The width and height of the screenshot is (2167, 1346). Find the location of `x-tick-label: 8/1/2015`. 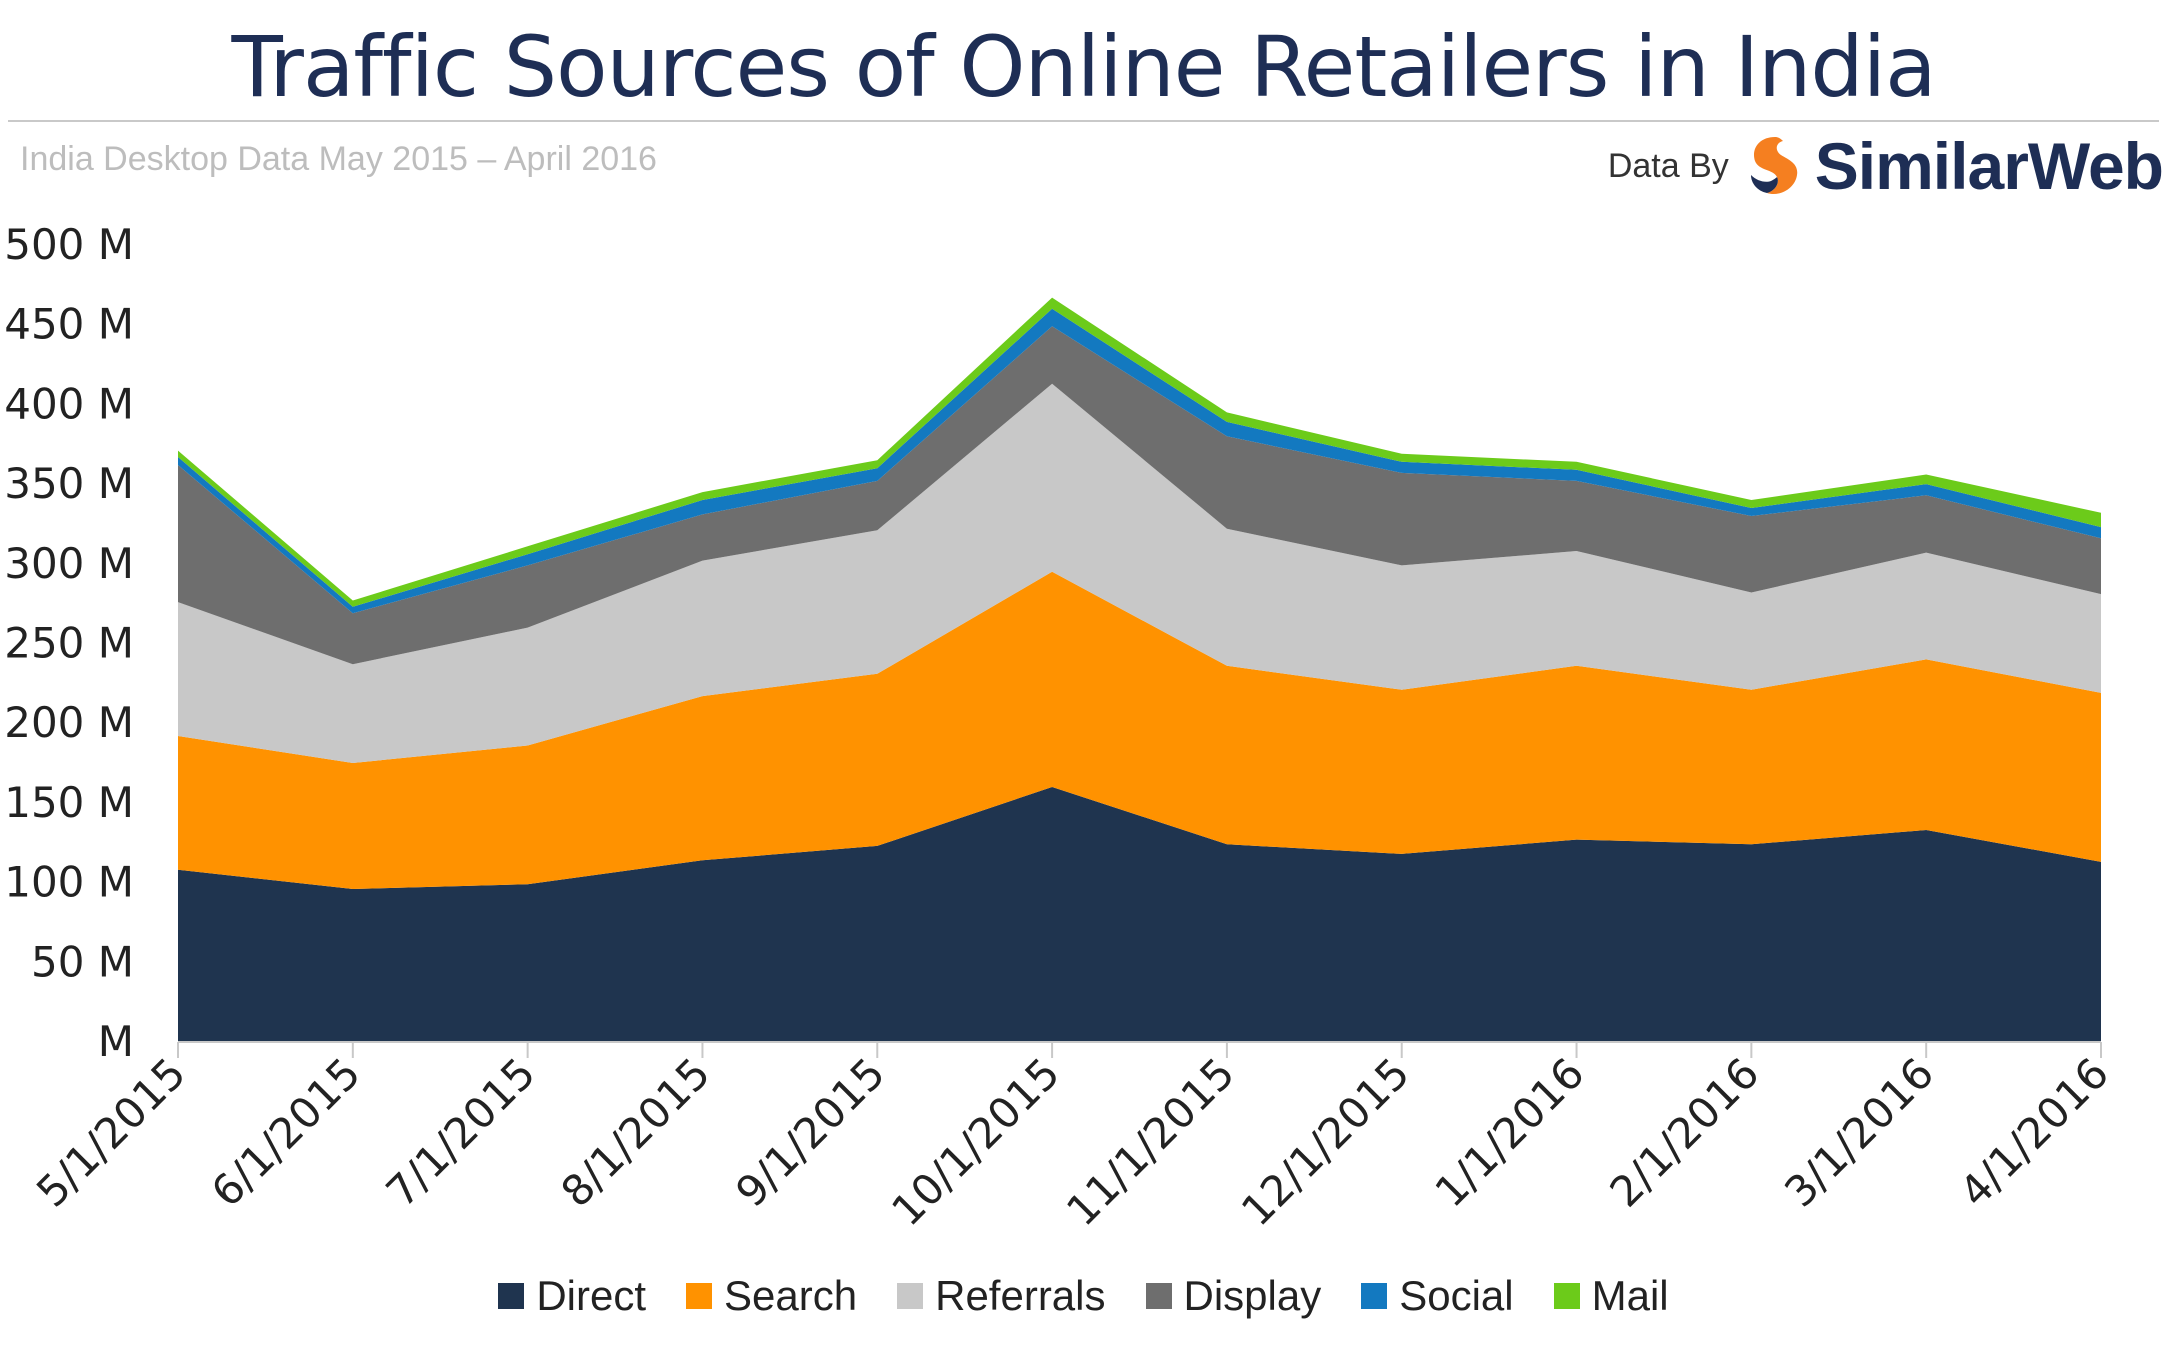

x-tick-label: 8/1/2015 is located at coordinates (635, 1132).